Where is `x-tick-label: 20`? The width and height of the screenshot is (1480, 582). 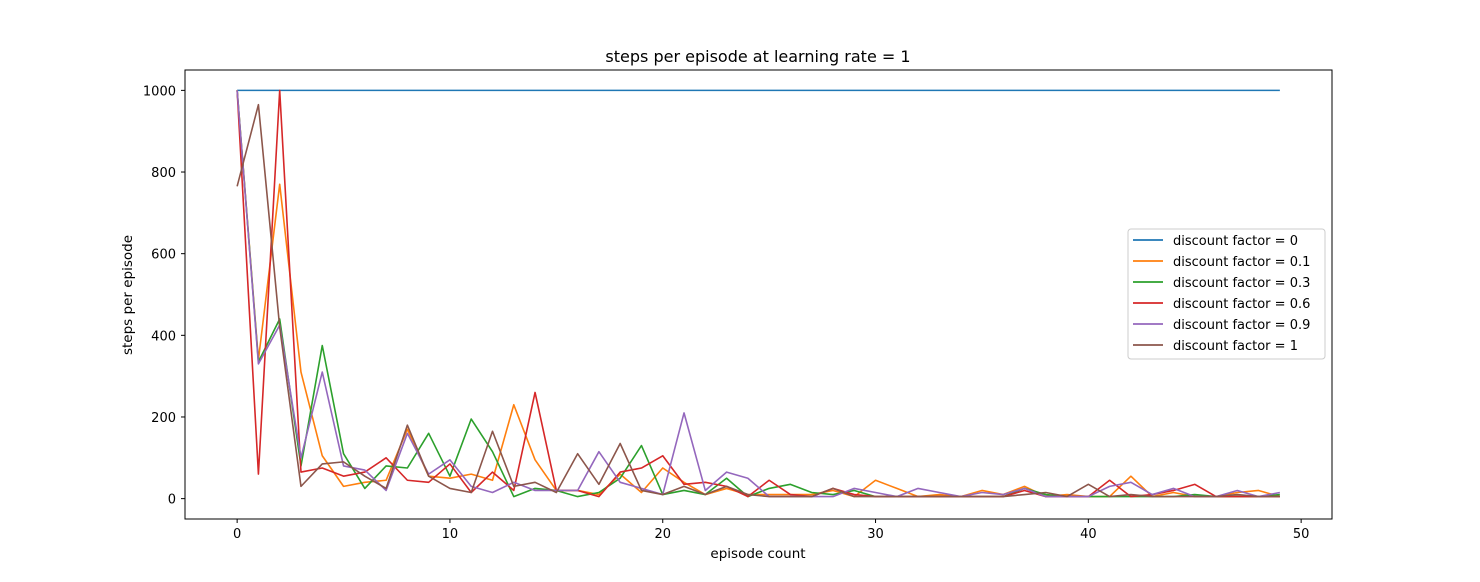 x-tick-label: 20 is located at coordinates (662, 534).